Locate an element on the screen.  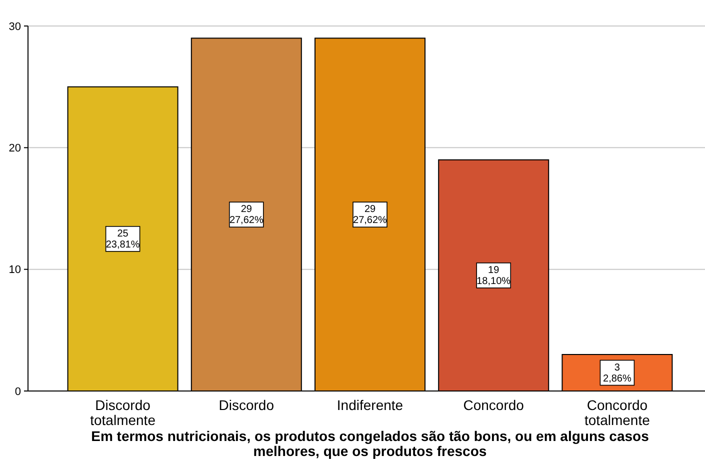
data-label: 25 23,81% is located at coordinates (123, 239).